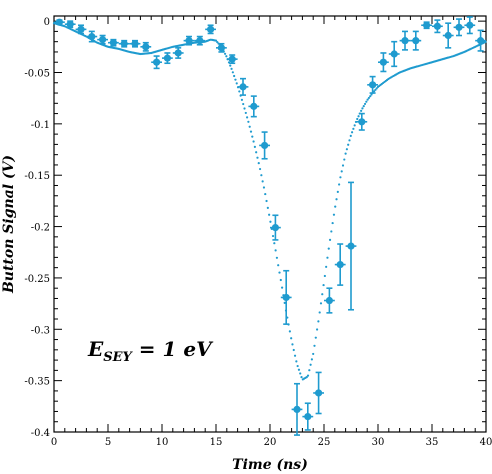  Describe the element at coordinates (37, 279) in the screenshot. I see `y-tick-label: -0.25` at that location.